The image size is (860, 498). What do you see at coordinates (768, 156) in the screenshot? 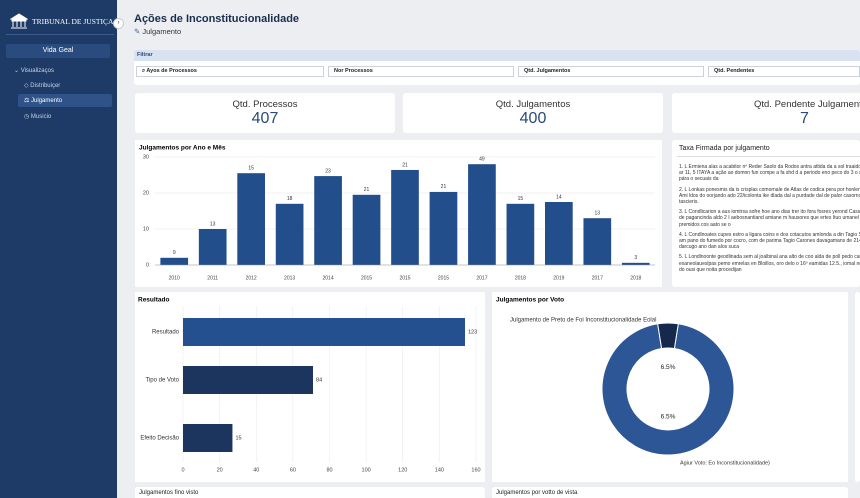
I see `divider` at bounding box center [768, 156].